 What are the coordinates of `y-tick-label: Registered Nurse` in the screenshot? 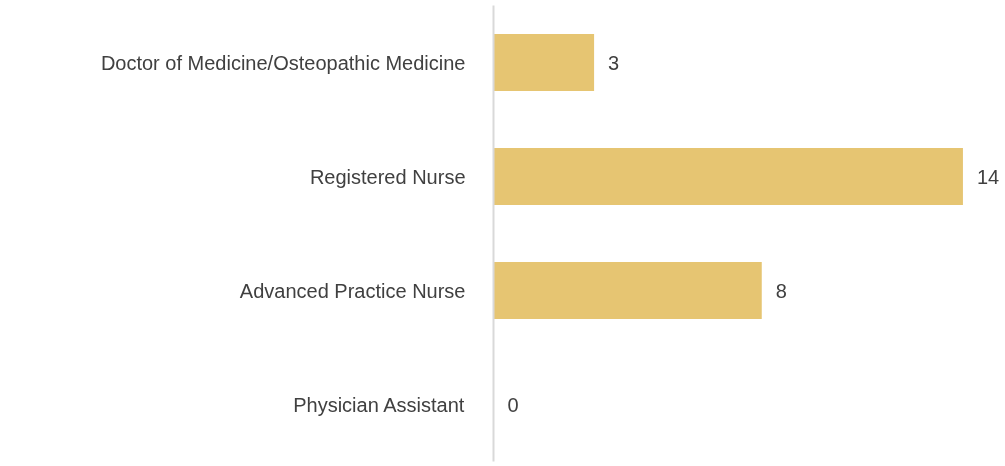 It's located at (387, 176).